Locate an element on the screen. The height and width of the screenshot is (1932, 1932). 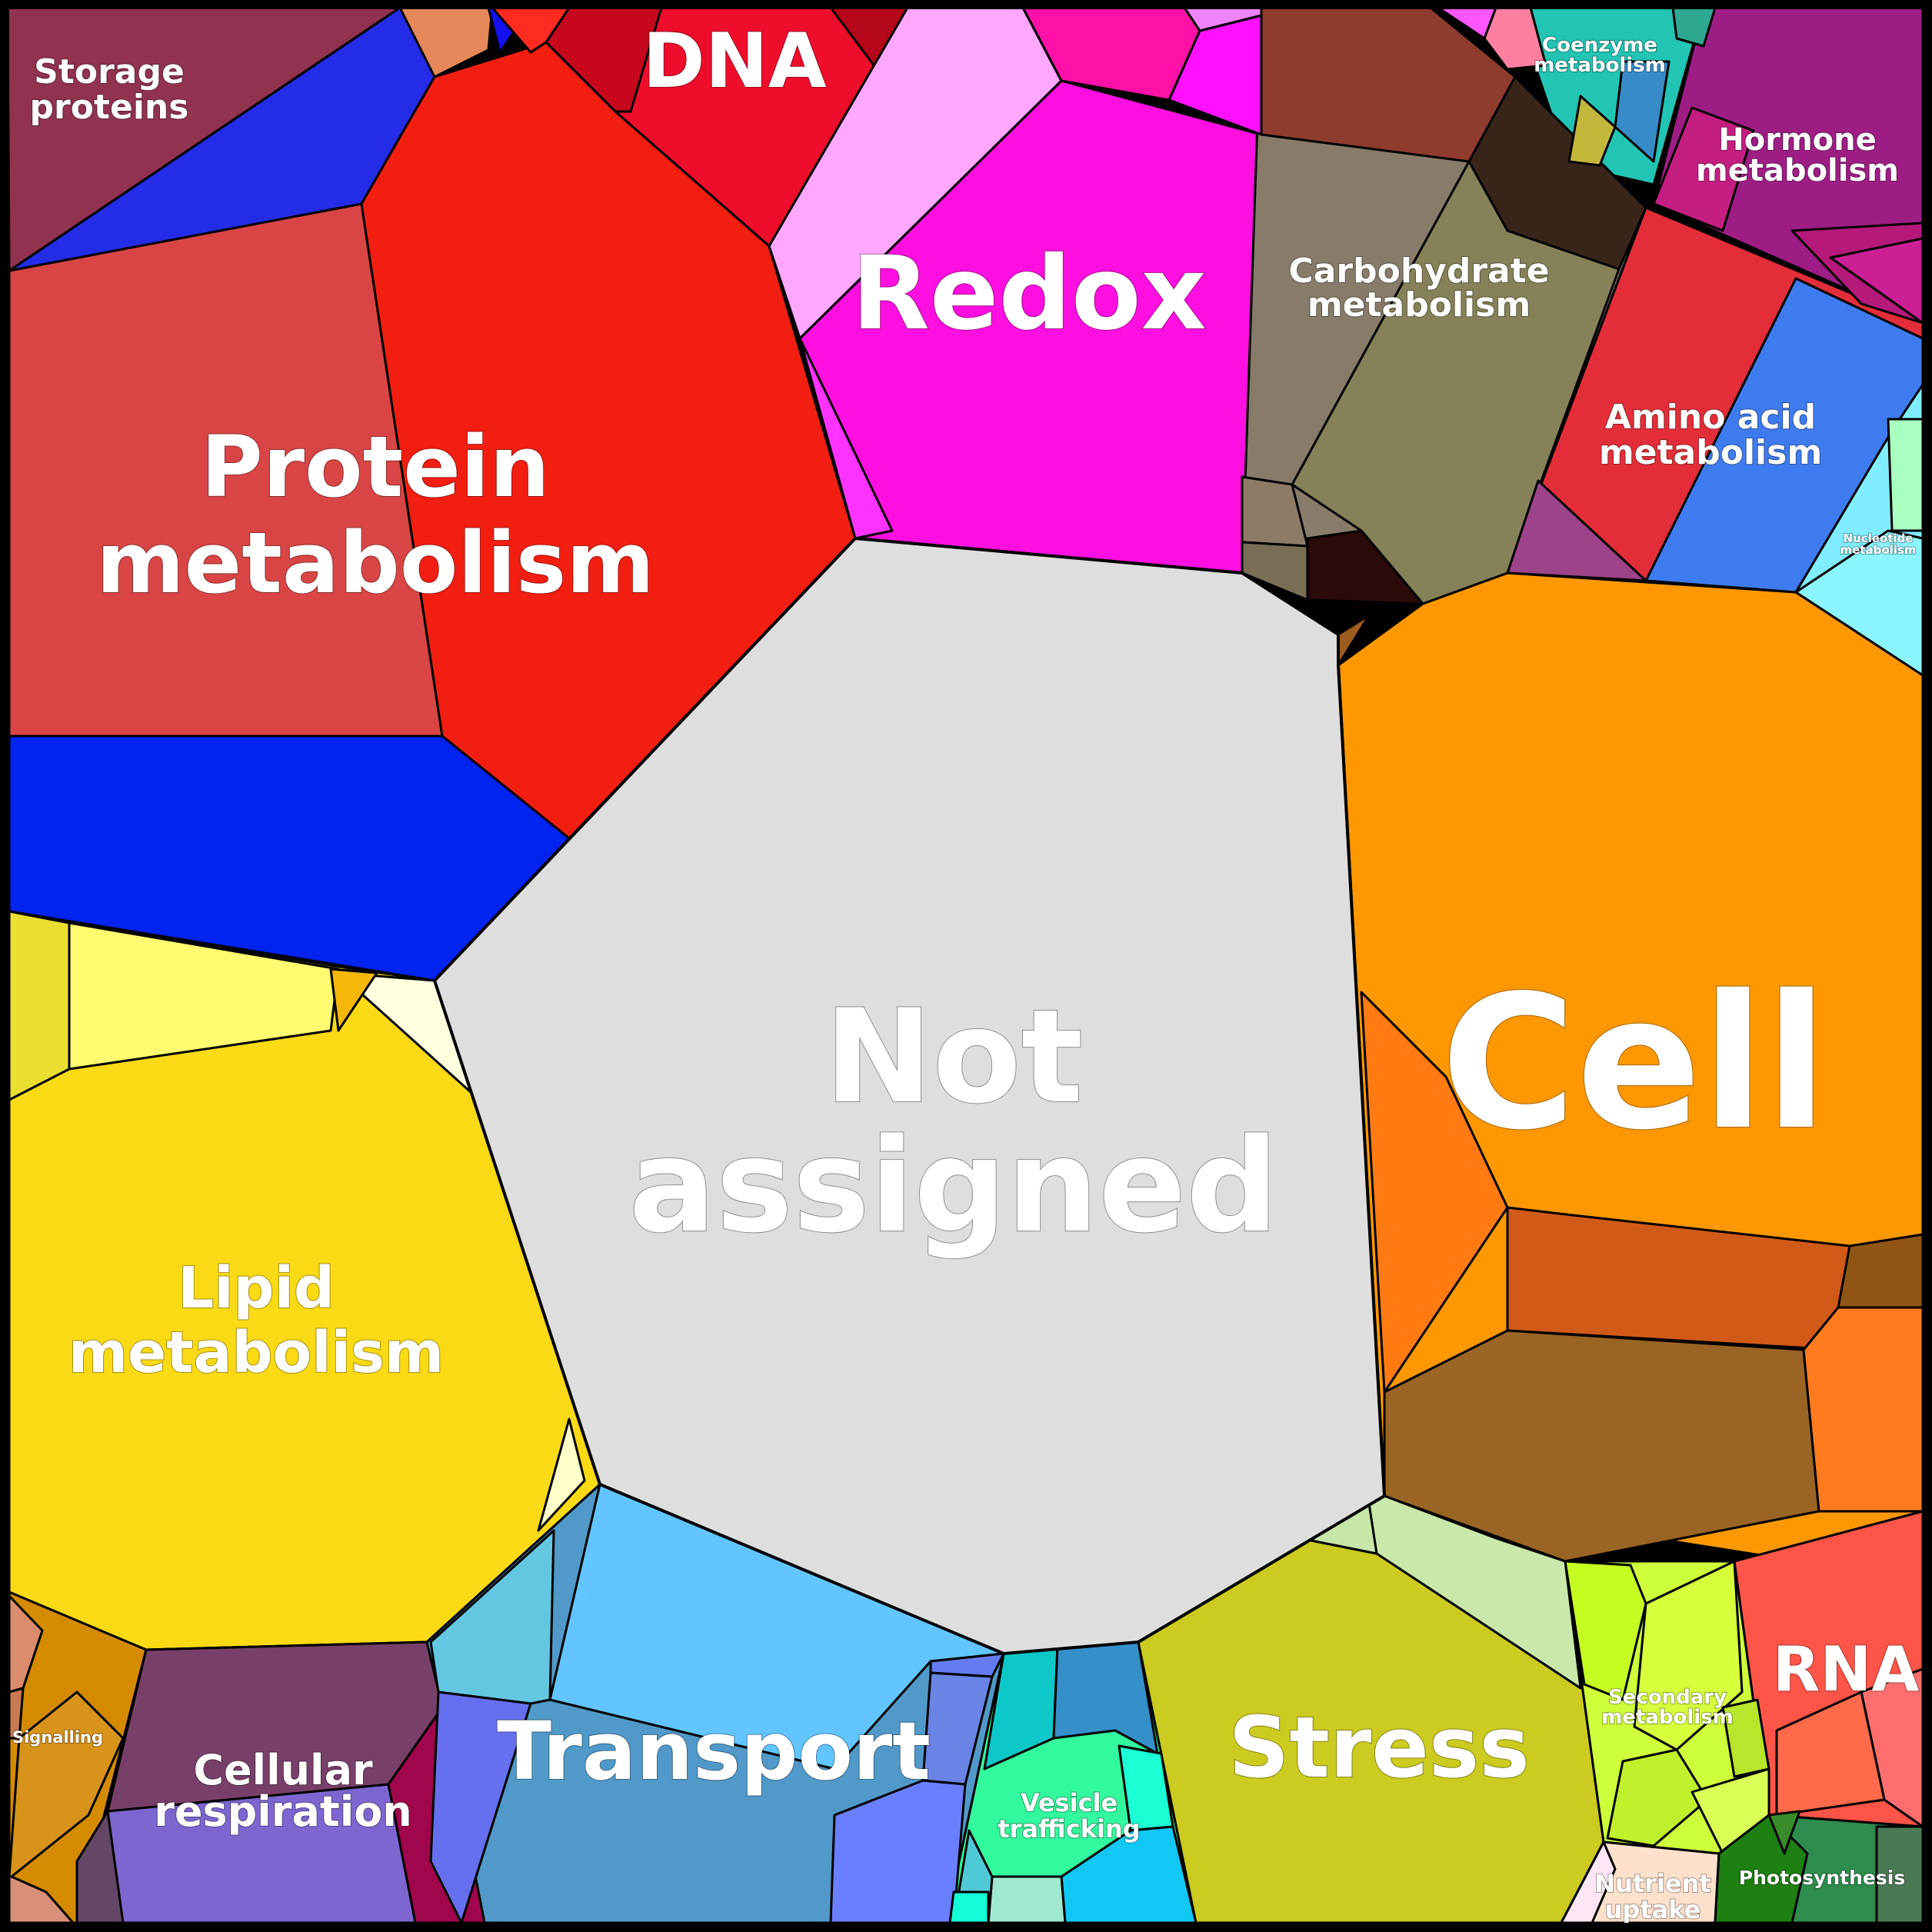
label-notassigned: Not assigned is located at coordinates (953, 1121).